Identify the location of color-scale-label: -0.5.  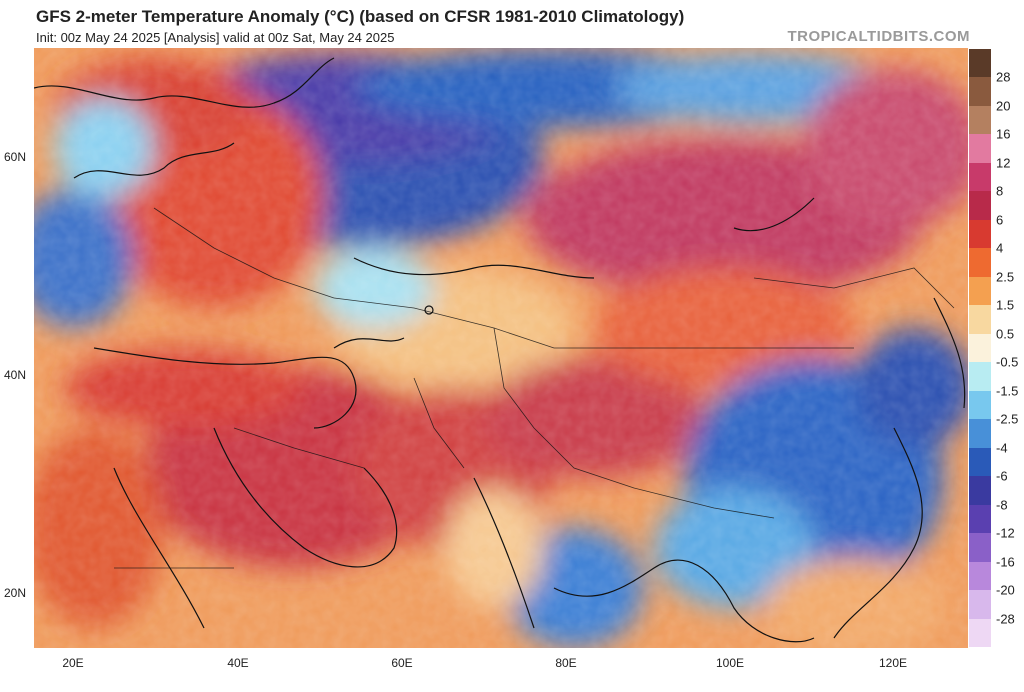
(1007, 362).